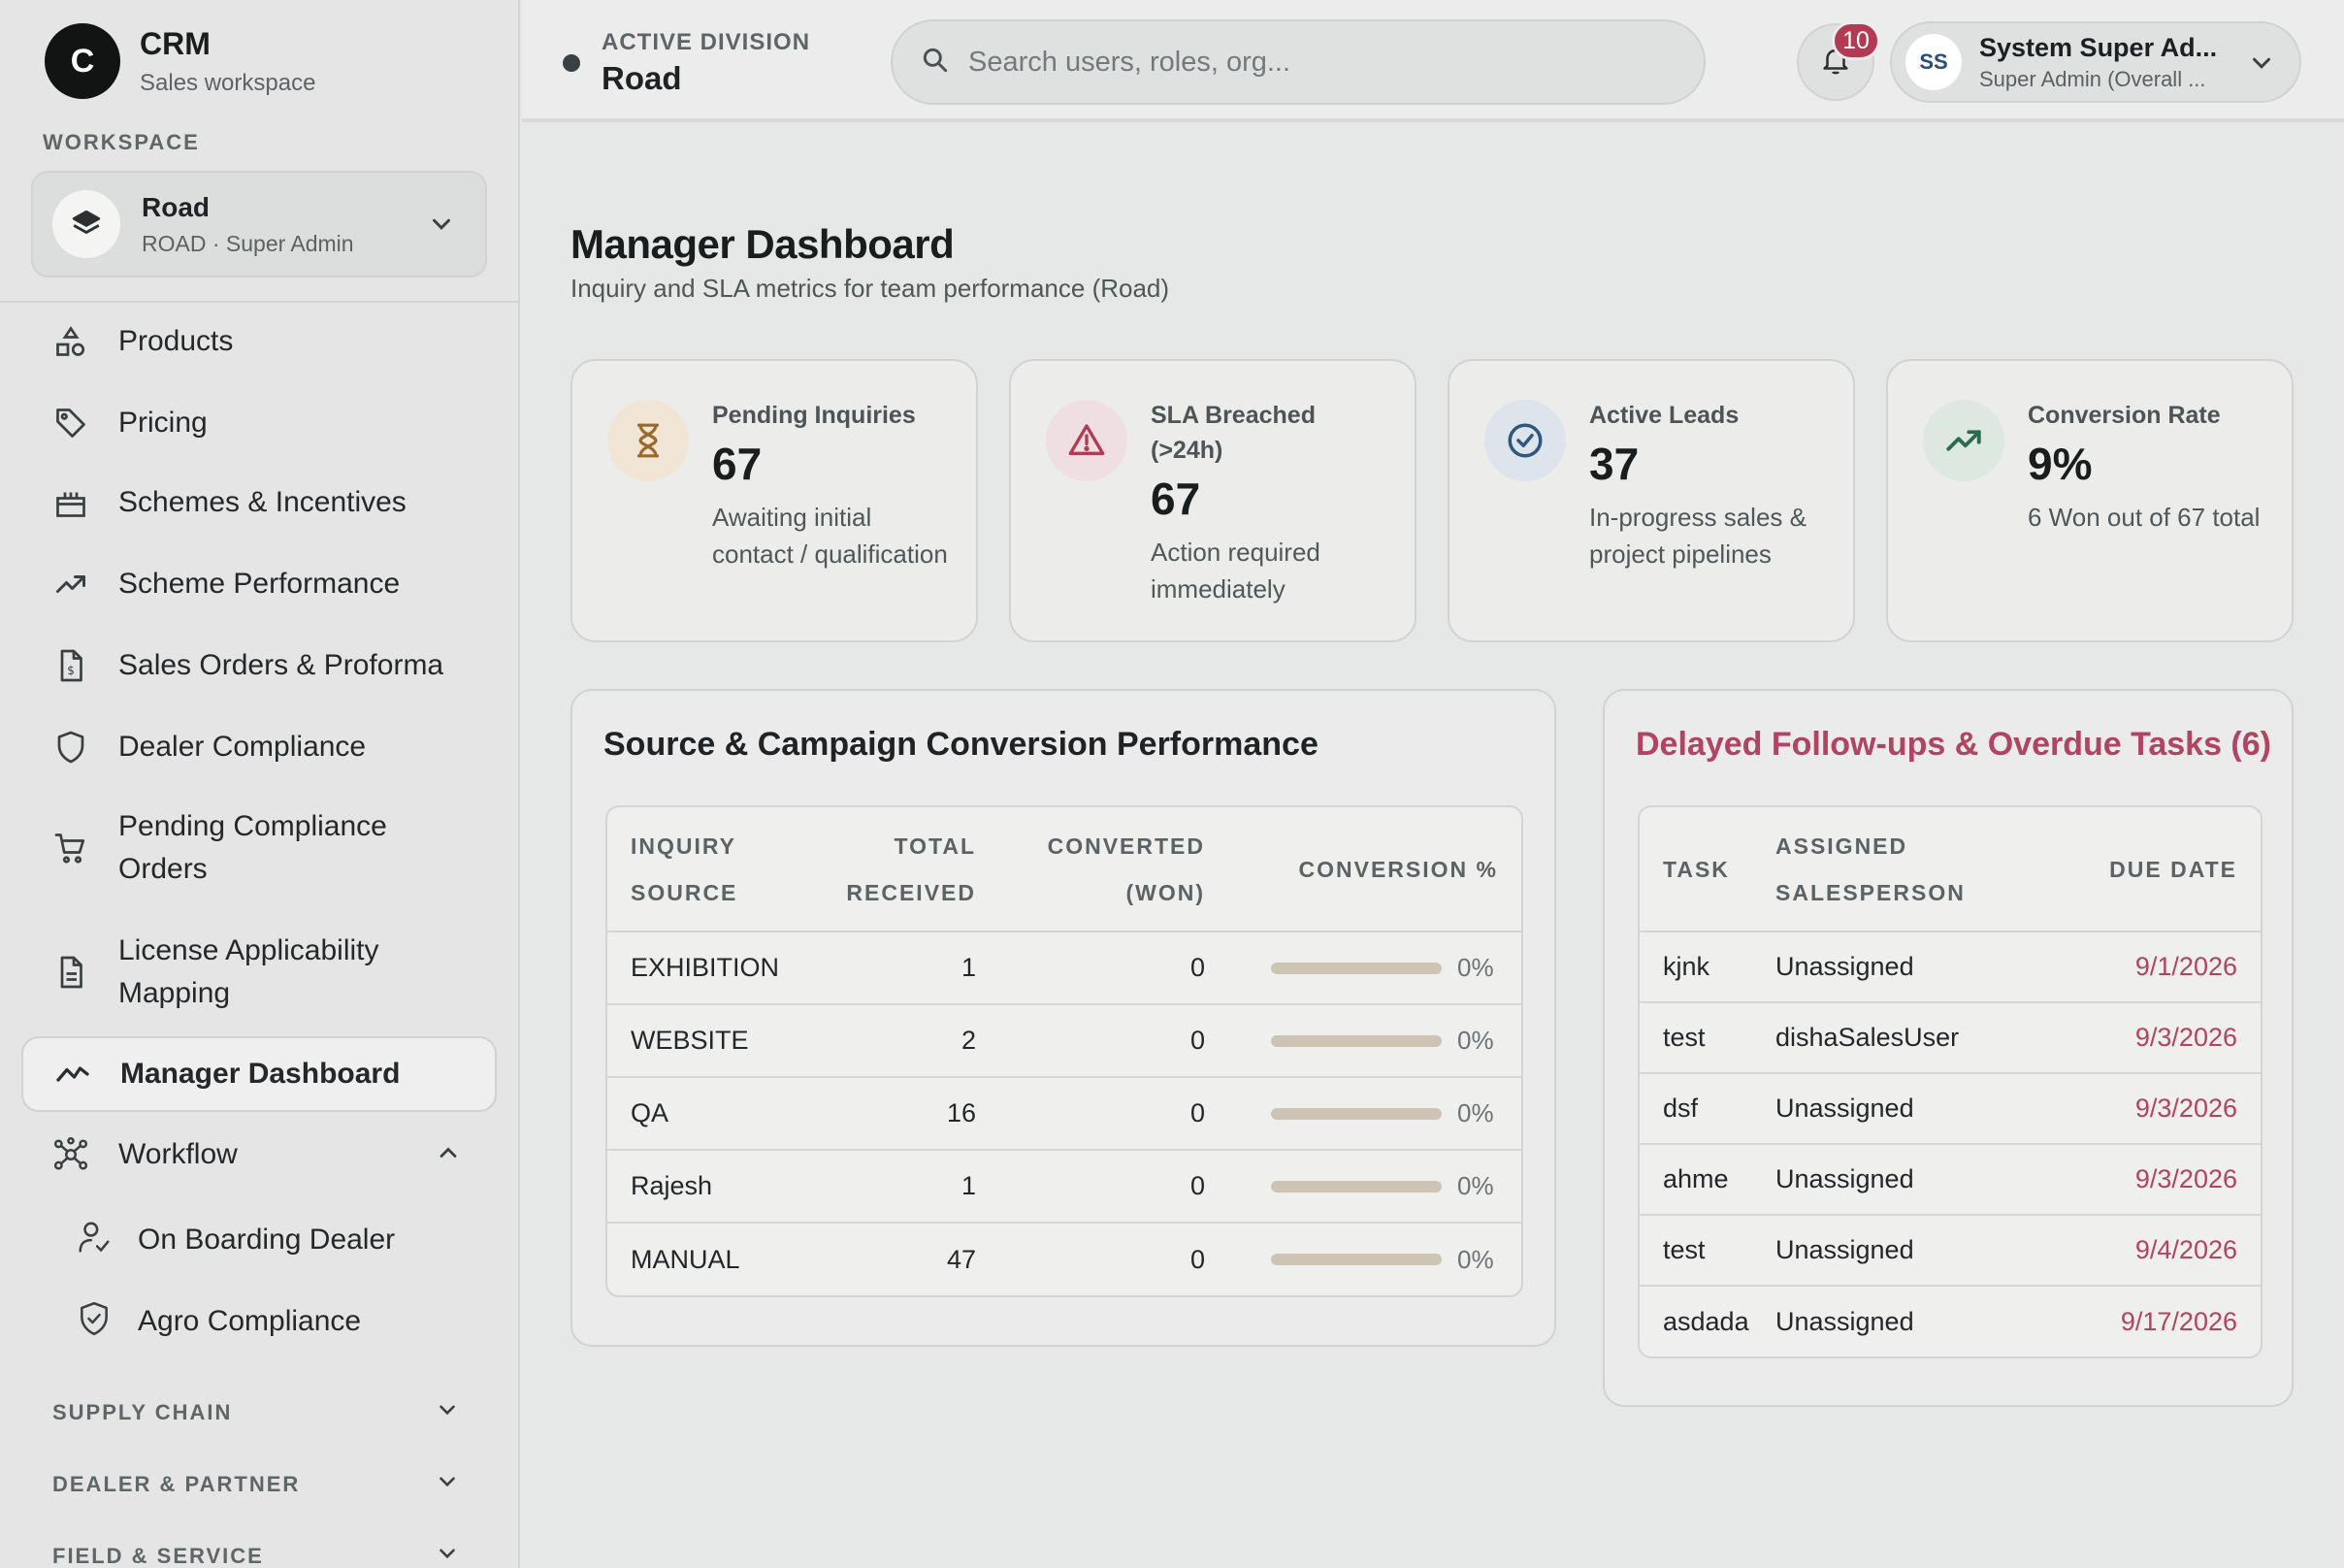  Describe the element at coordinates (176, 1484) in the screenshot. I see `section-label: DEALER & PARTNER` at that location.